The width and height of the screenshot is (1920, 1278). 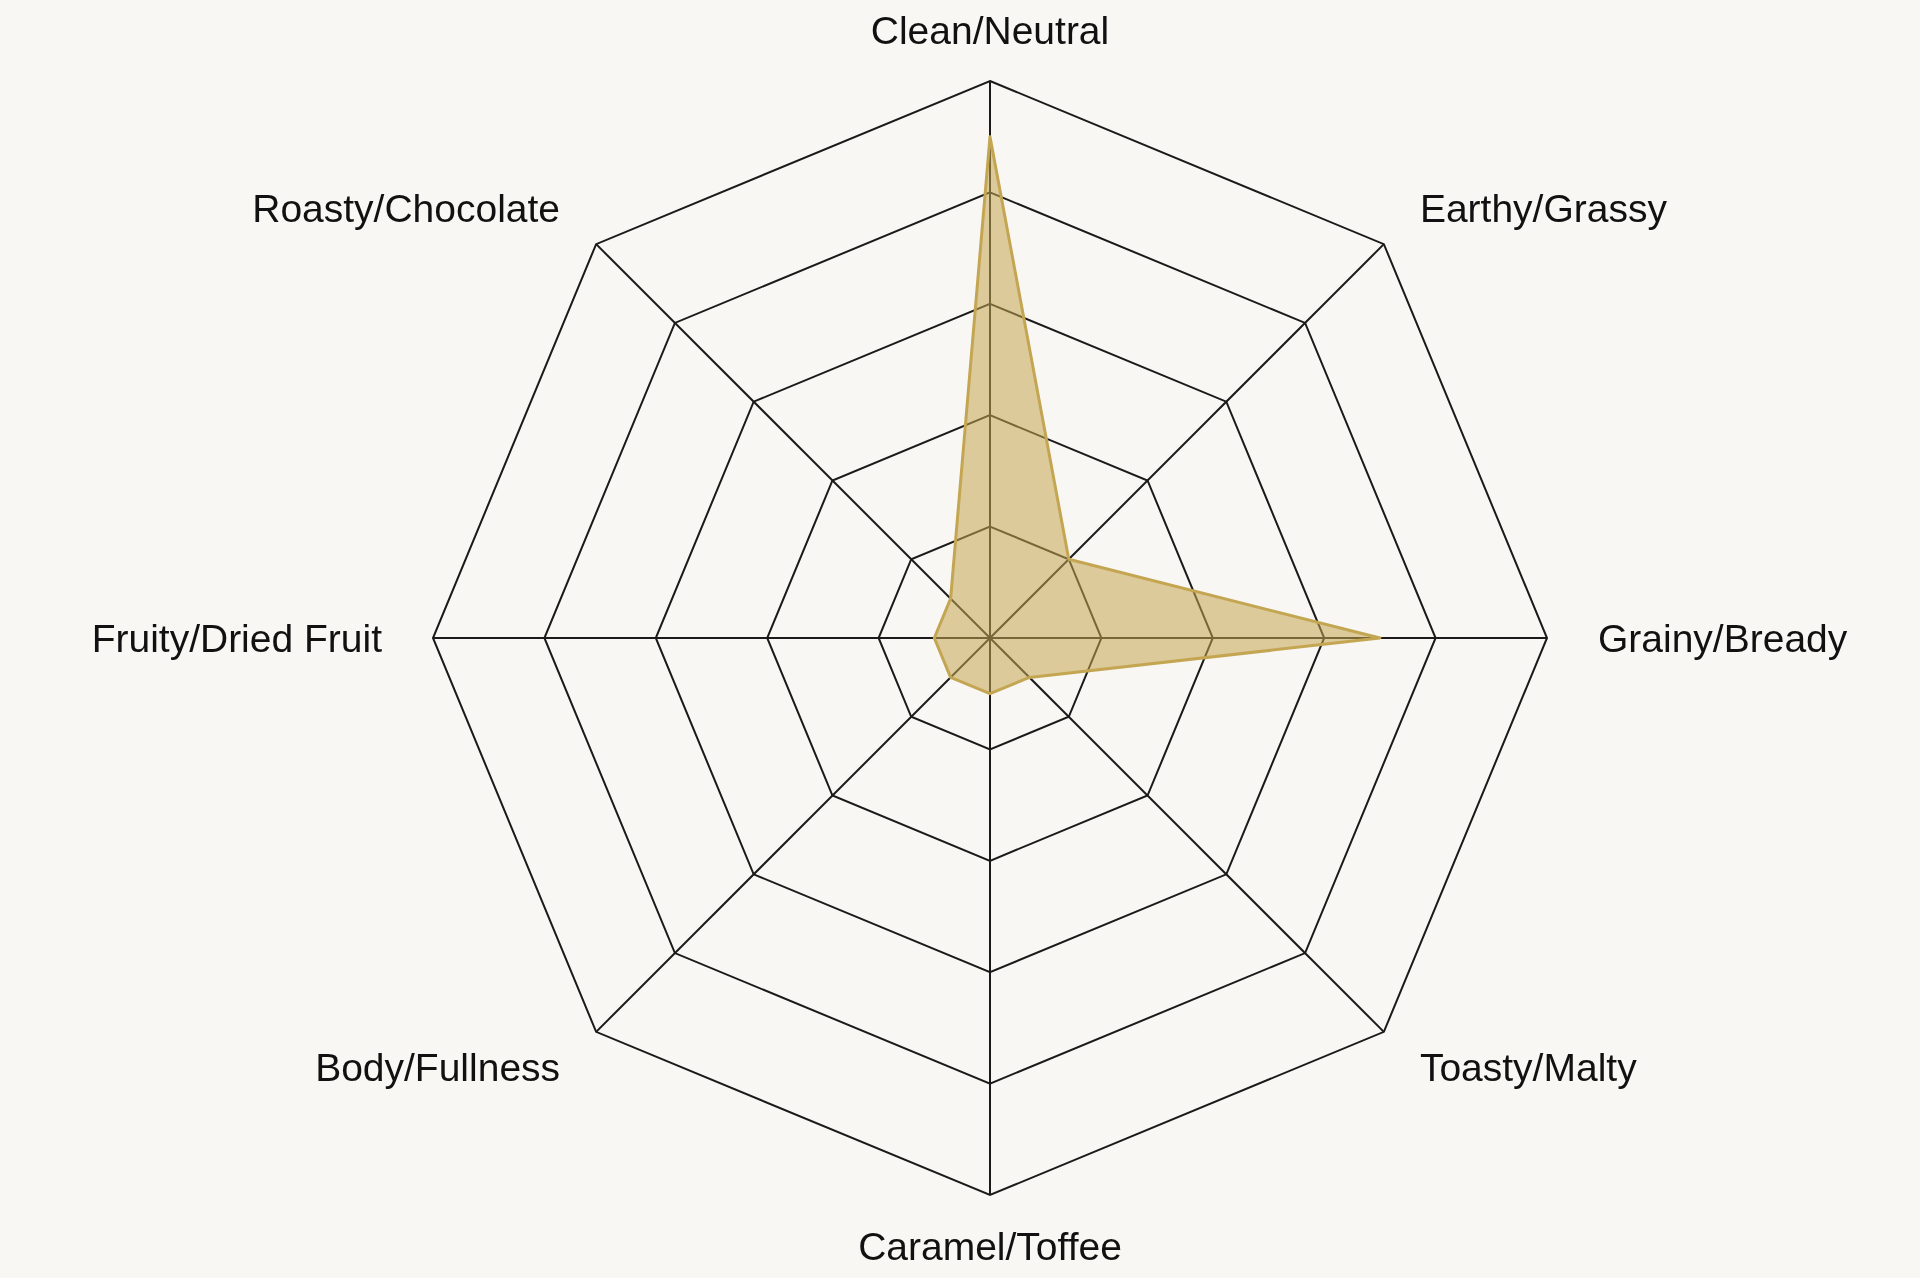 I want to click on spoke-label: Fruity/Dried Fruit, so click(x=237, y=638).